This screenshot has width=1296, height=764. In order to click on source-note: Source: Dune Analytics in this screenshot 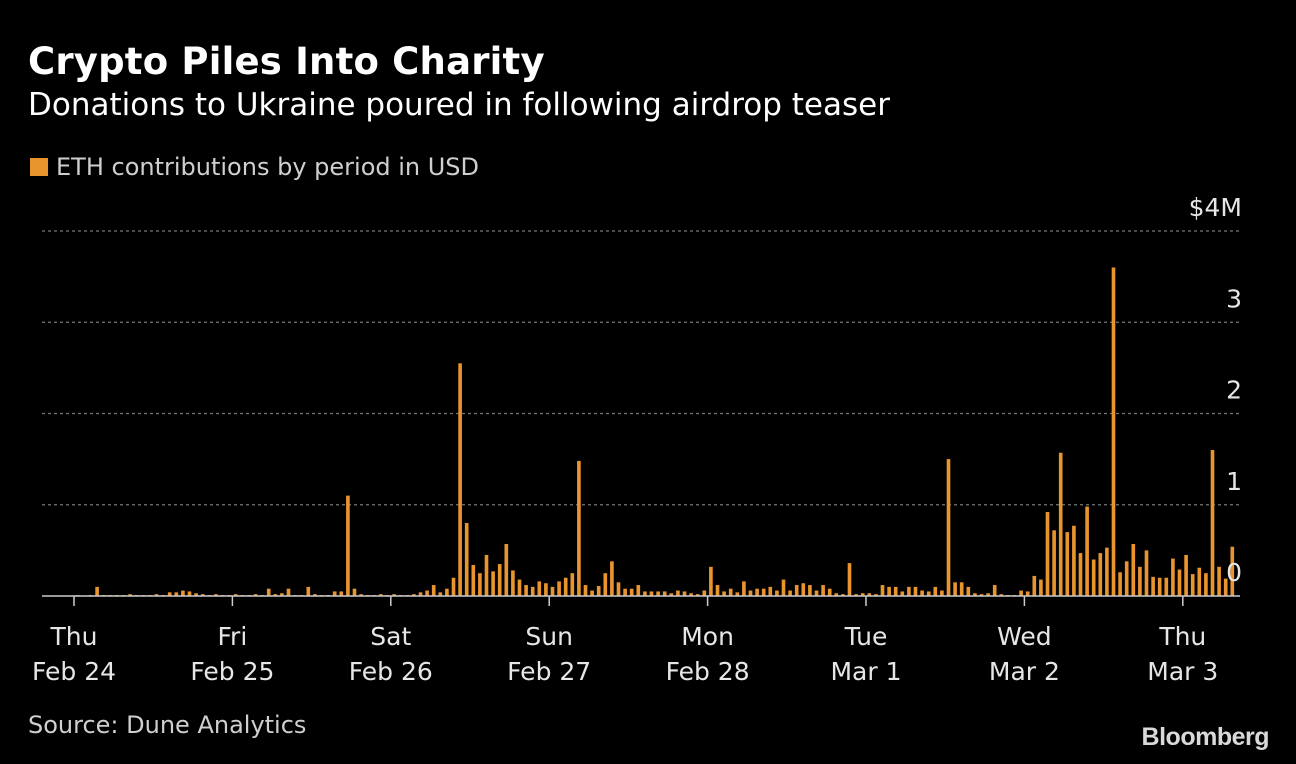, I will do `click(167, 725)`.